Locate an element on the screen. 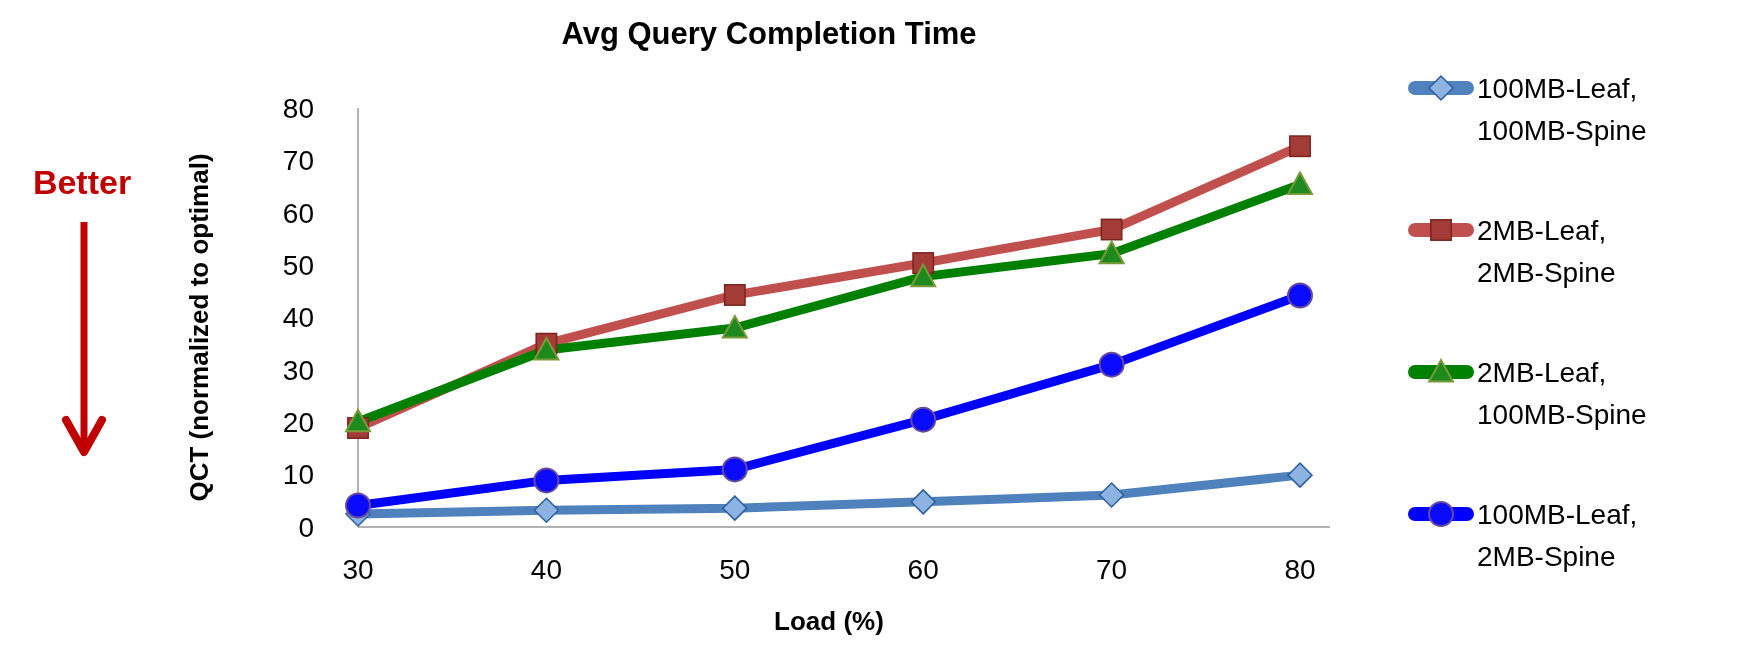 The height and width of the screenshot is (649, 1754). legend-label: 100MB-Leaf, 100MB-Spine is located at coordinates (1562, 109).